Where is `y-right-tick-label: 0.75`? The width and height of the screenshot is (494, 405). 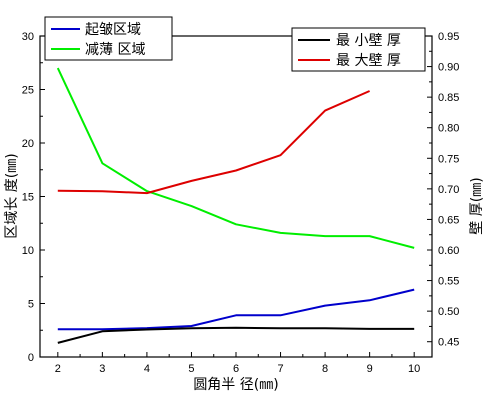 y-right-tick-label: 0.75 is located at coordinates (448, 159).